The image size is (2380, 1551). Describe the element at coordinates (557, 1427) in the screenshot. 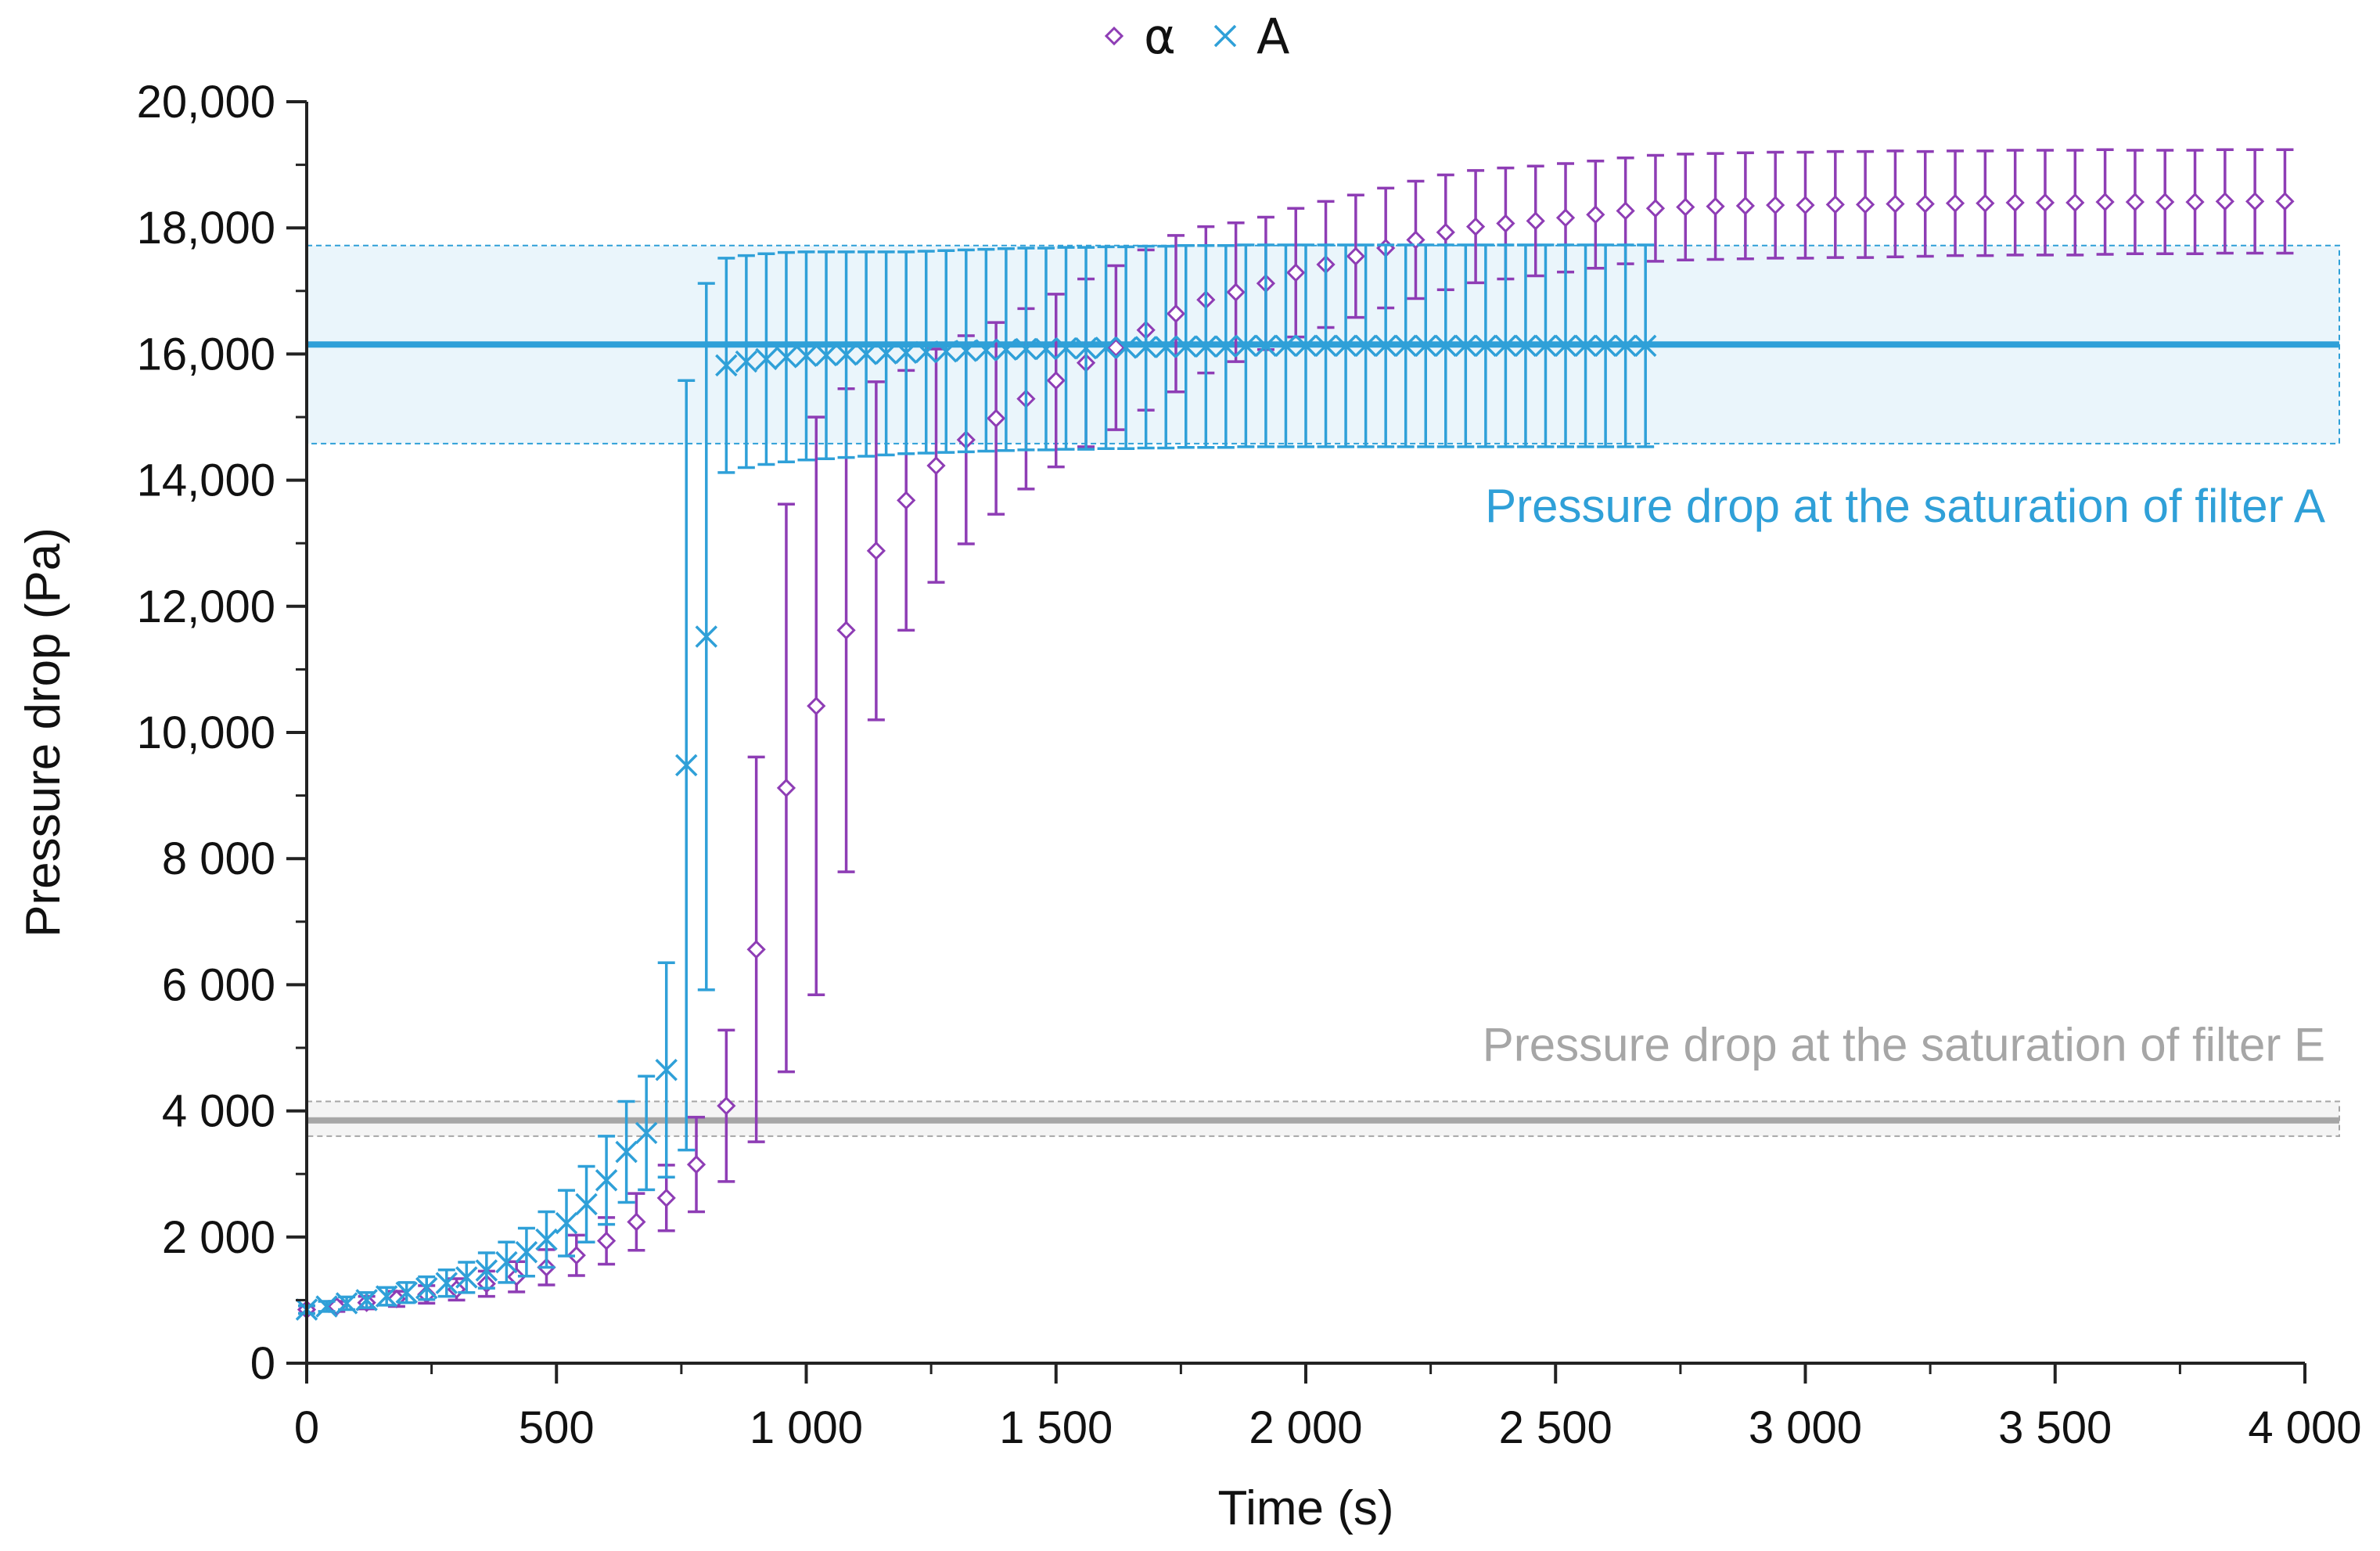

I see `x-tick-label: 500` at that location.